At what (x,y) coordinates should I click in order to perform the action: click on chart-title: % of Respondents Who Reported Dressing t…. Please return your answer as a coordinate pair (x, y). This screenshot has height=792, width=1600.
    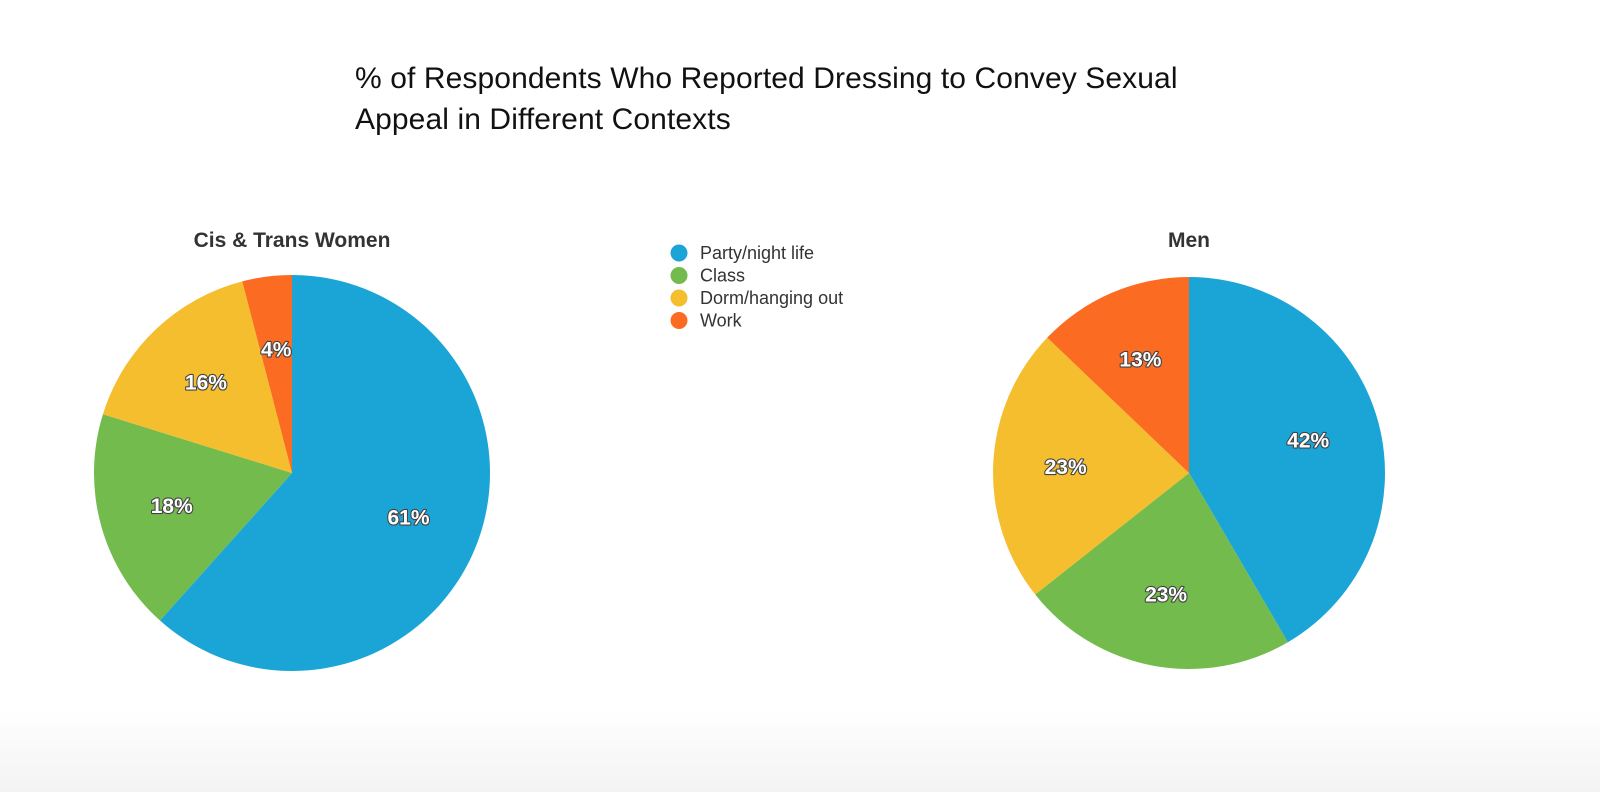
    Looking at the image, I should click on (805, 99).